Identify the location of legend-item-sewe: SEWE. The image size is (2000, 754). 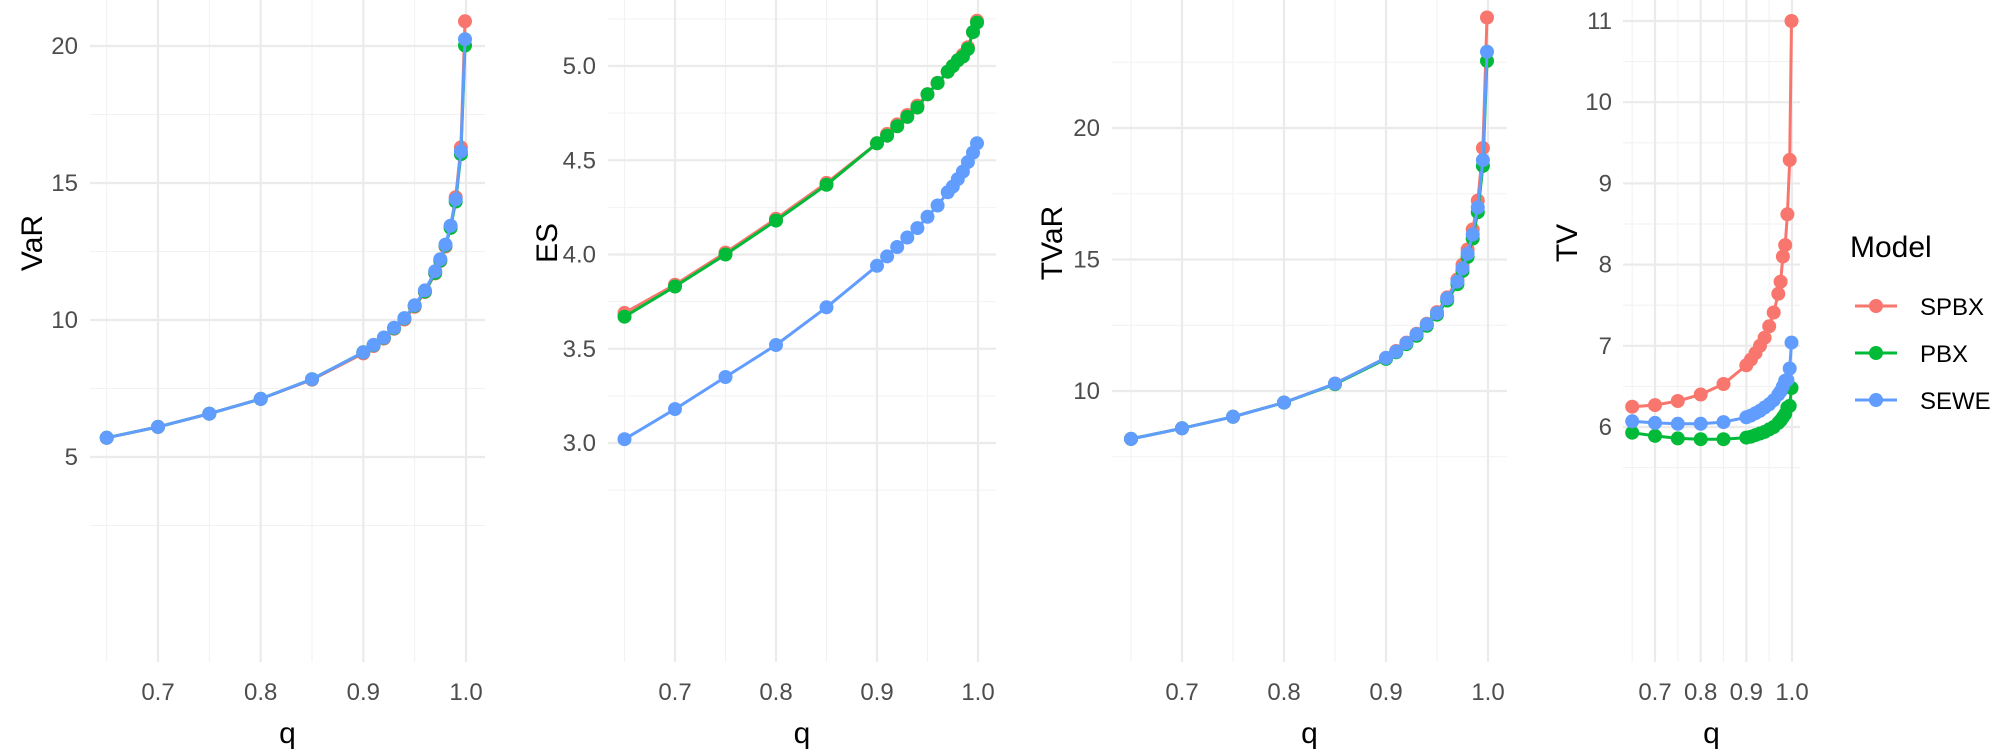
(1923, 401).